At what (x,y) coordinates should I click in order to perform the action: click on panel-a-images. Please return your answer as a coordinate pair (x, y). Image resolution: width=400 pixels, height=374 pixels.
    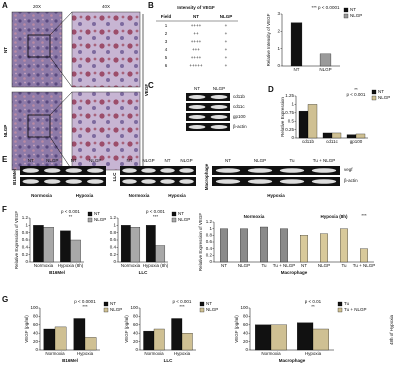
    Looking at the image, I should click on (77, 91).